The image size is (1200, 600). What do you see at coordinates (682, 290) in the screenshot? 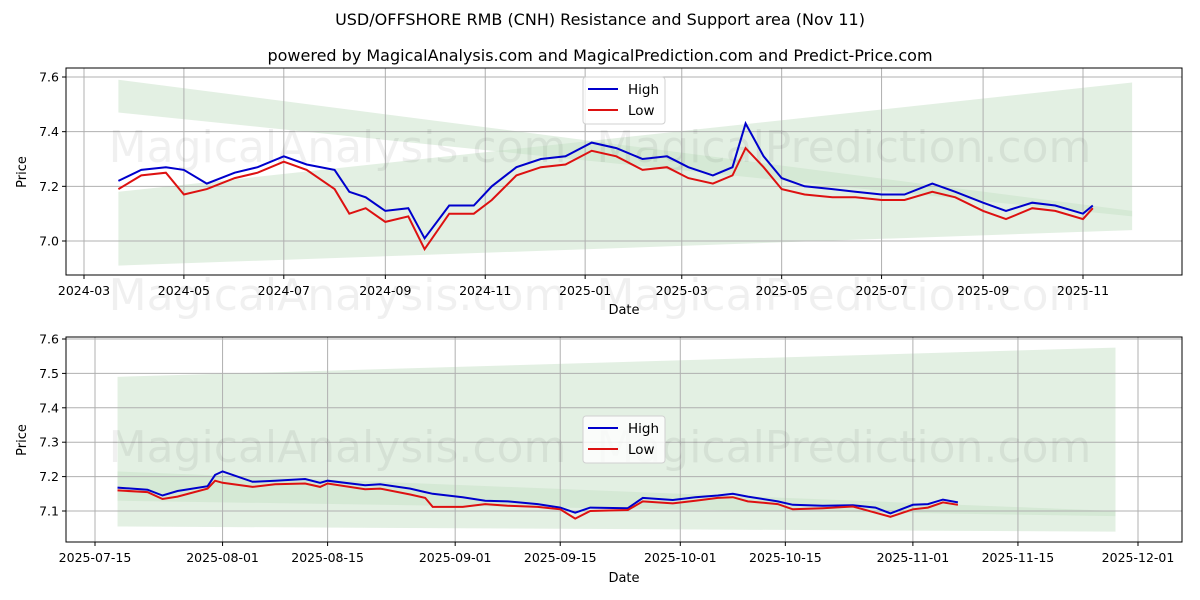
I see `x-tick-label: 2025-03` at bounding box center [682, 290].